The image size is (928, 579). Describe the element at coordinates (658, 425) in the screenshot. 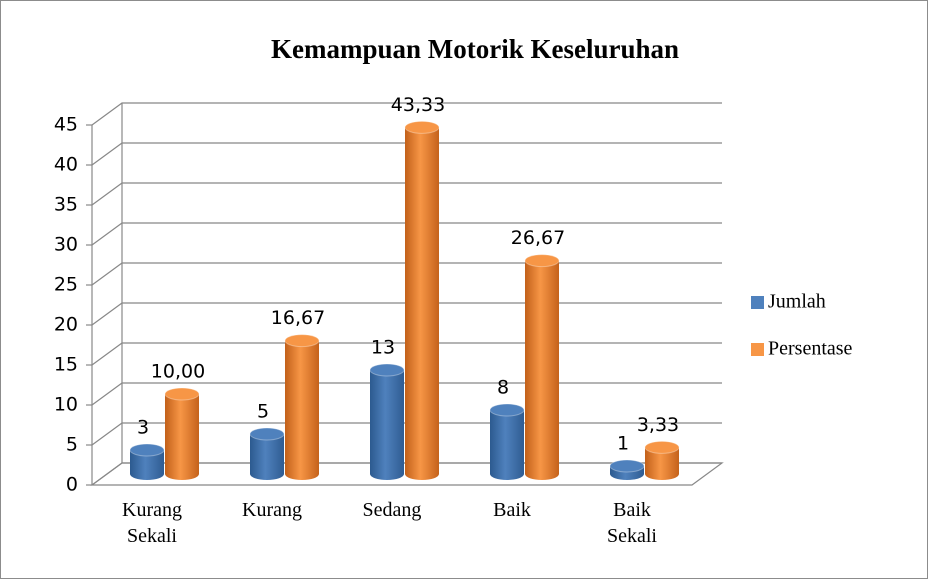

I see `data-label: 3,33` at that location.